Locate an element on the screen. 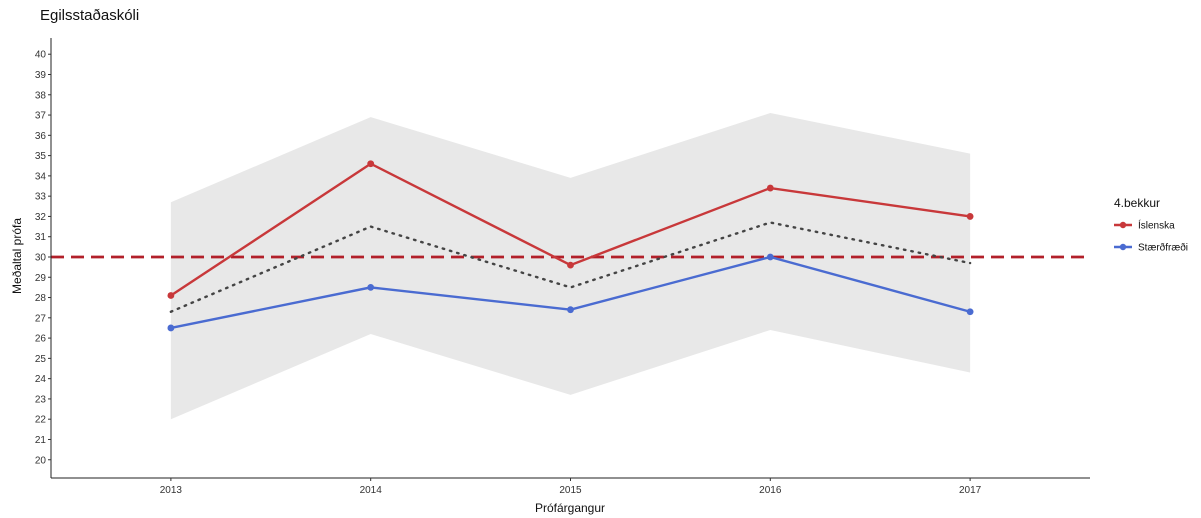 This screenshot has width=1201, height=518. y-tick-label-9: 29 is located at coordinates (41, 278).